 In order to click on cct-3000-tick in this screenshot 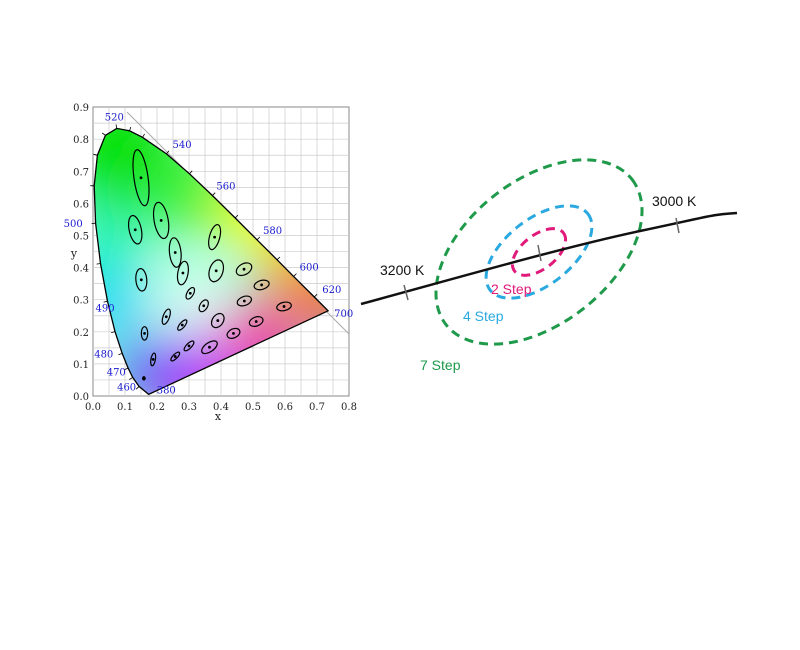, I will do `click(677, 225)`.